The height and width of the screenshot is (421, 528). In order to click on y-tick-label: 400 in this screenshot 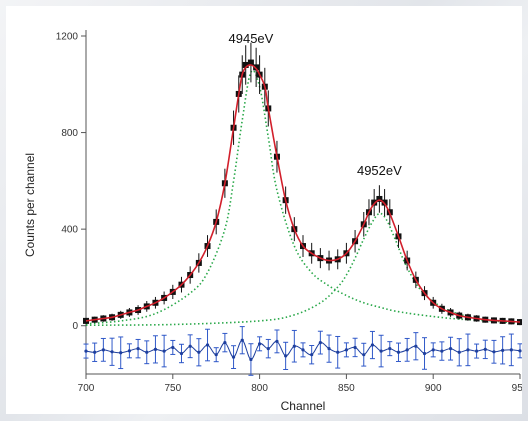, I will do `click(69, 230)`.